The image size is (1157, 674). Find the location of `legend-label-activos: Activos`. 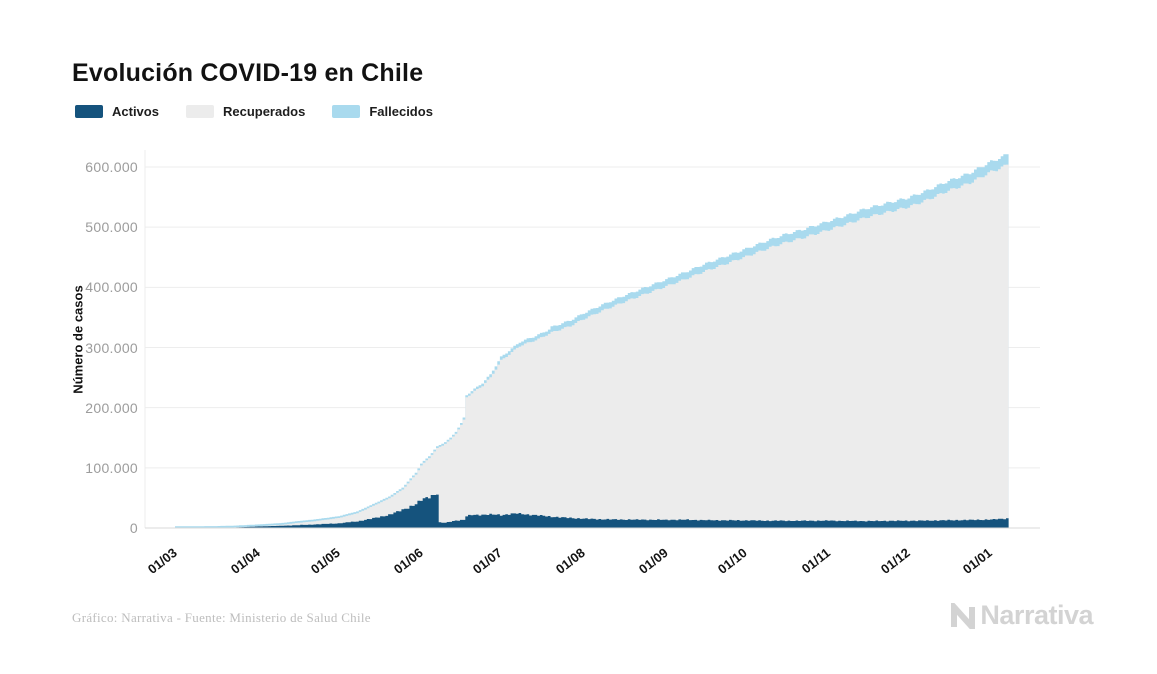

legend-label-activos: Activos is located at coordinates (135, 111).